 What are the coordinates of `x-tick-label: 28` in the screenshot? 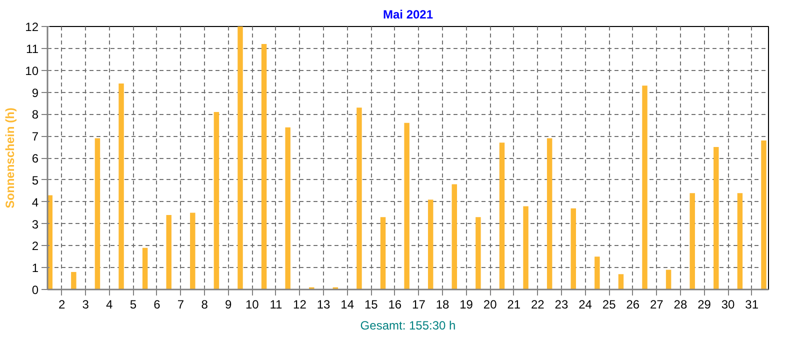 It's located at (681, 305).